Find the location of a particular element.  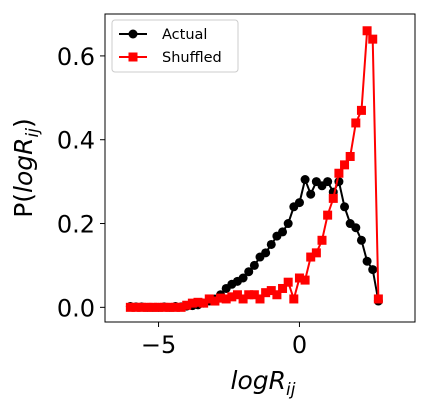

y-axis-title-pre: P( is located at coordinates (23, 205).